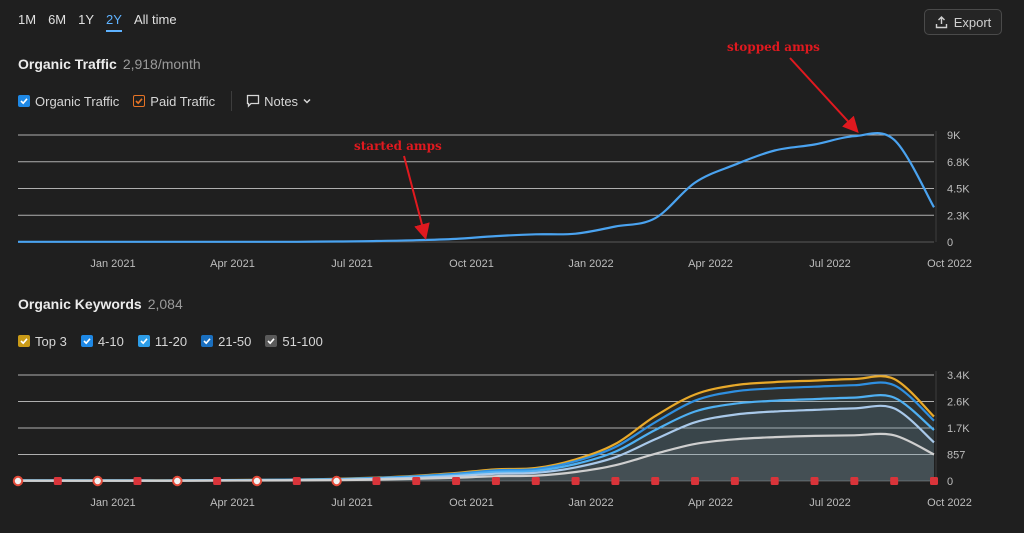 The height and width of the screenshot is (533, 1024). I want to click on range-tab-1m: 1M, so click(27, 19).